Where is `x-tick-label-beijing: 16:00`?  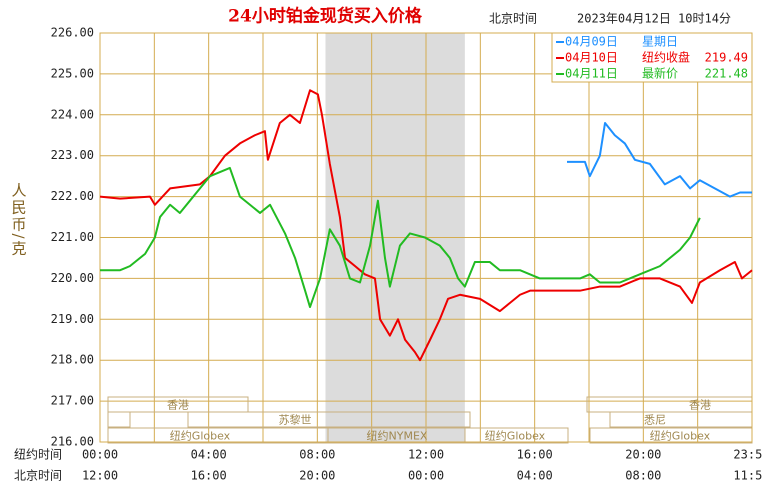 x-tick-label-beijing: 16:00 is located at coordinates (209, 476).